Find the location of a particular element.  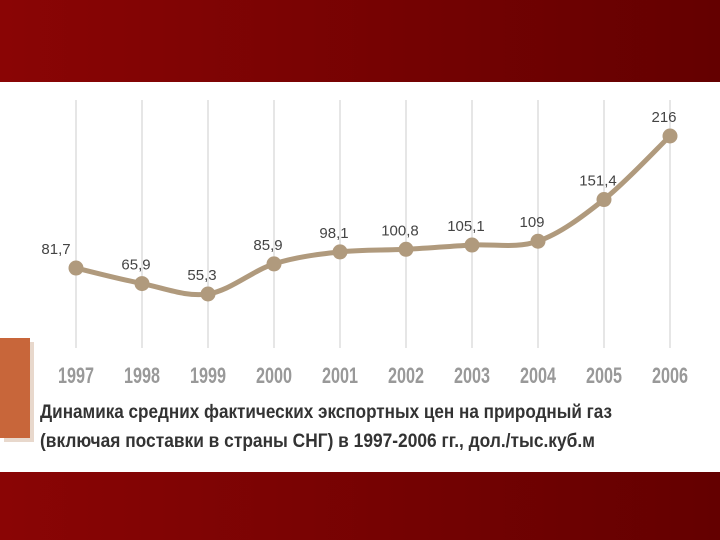

value-label: 65,9 is located at coordinates (135, 265).